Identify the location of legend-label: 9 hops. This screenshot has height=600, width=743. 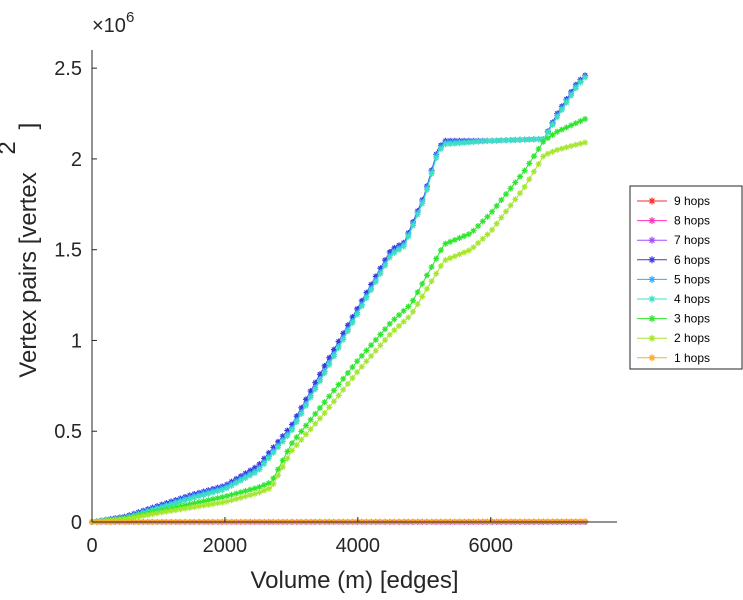
(692, 201).